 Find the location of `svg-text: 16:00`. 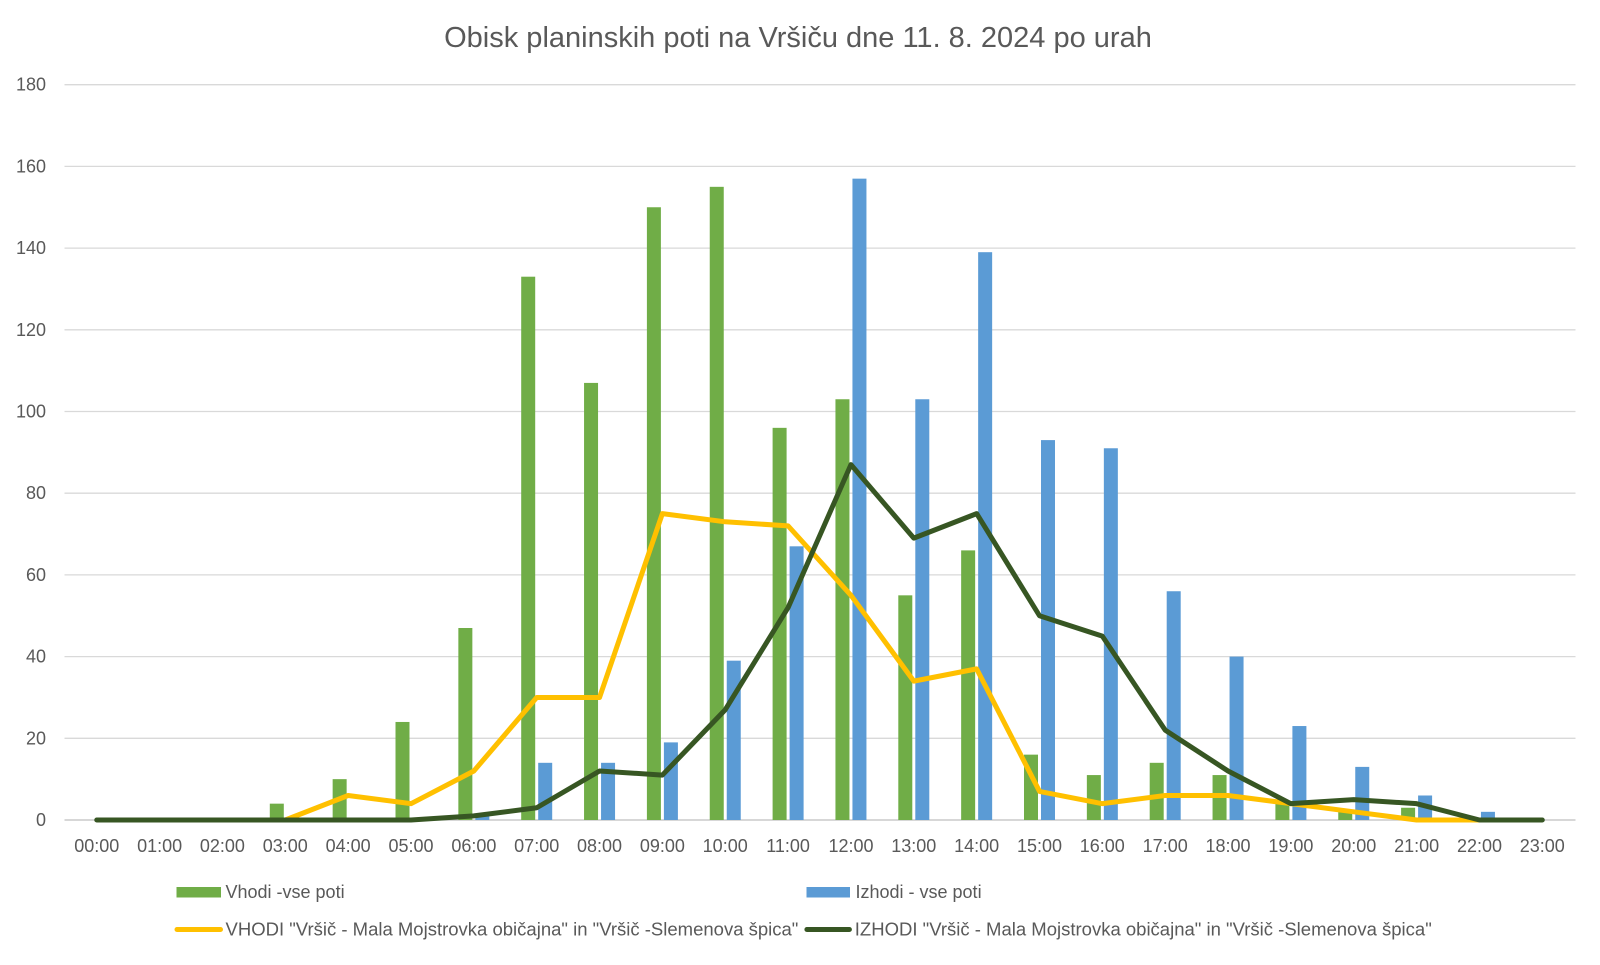

svg-text: 16:00 is located at coordinates (1102, 846).